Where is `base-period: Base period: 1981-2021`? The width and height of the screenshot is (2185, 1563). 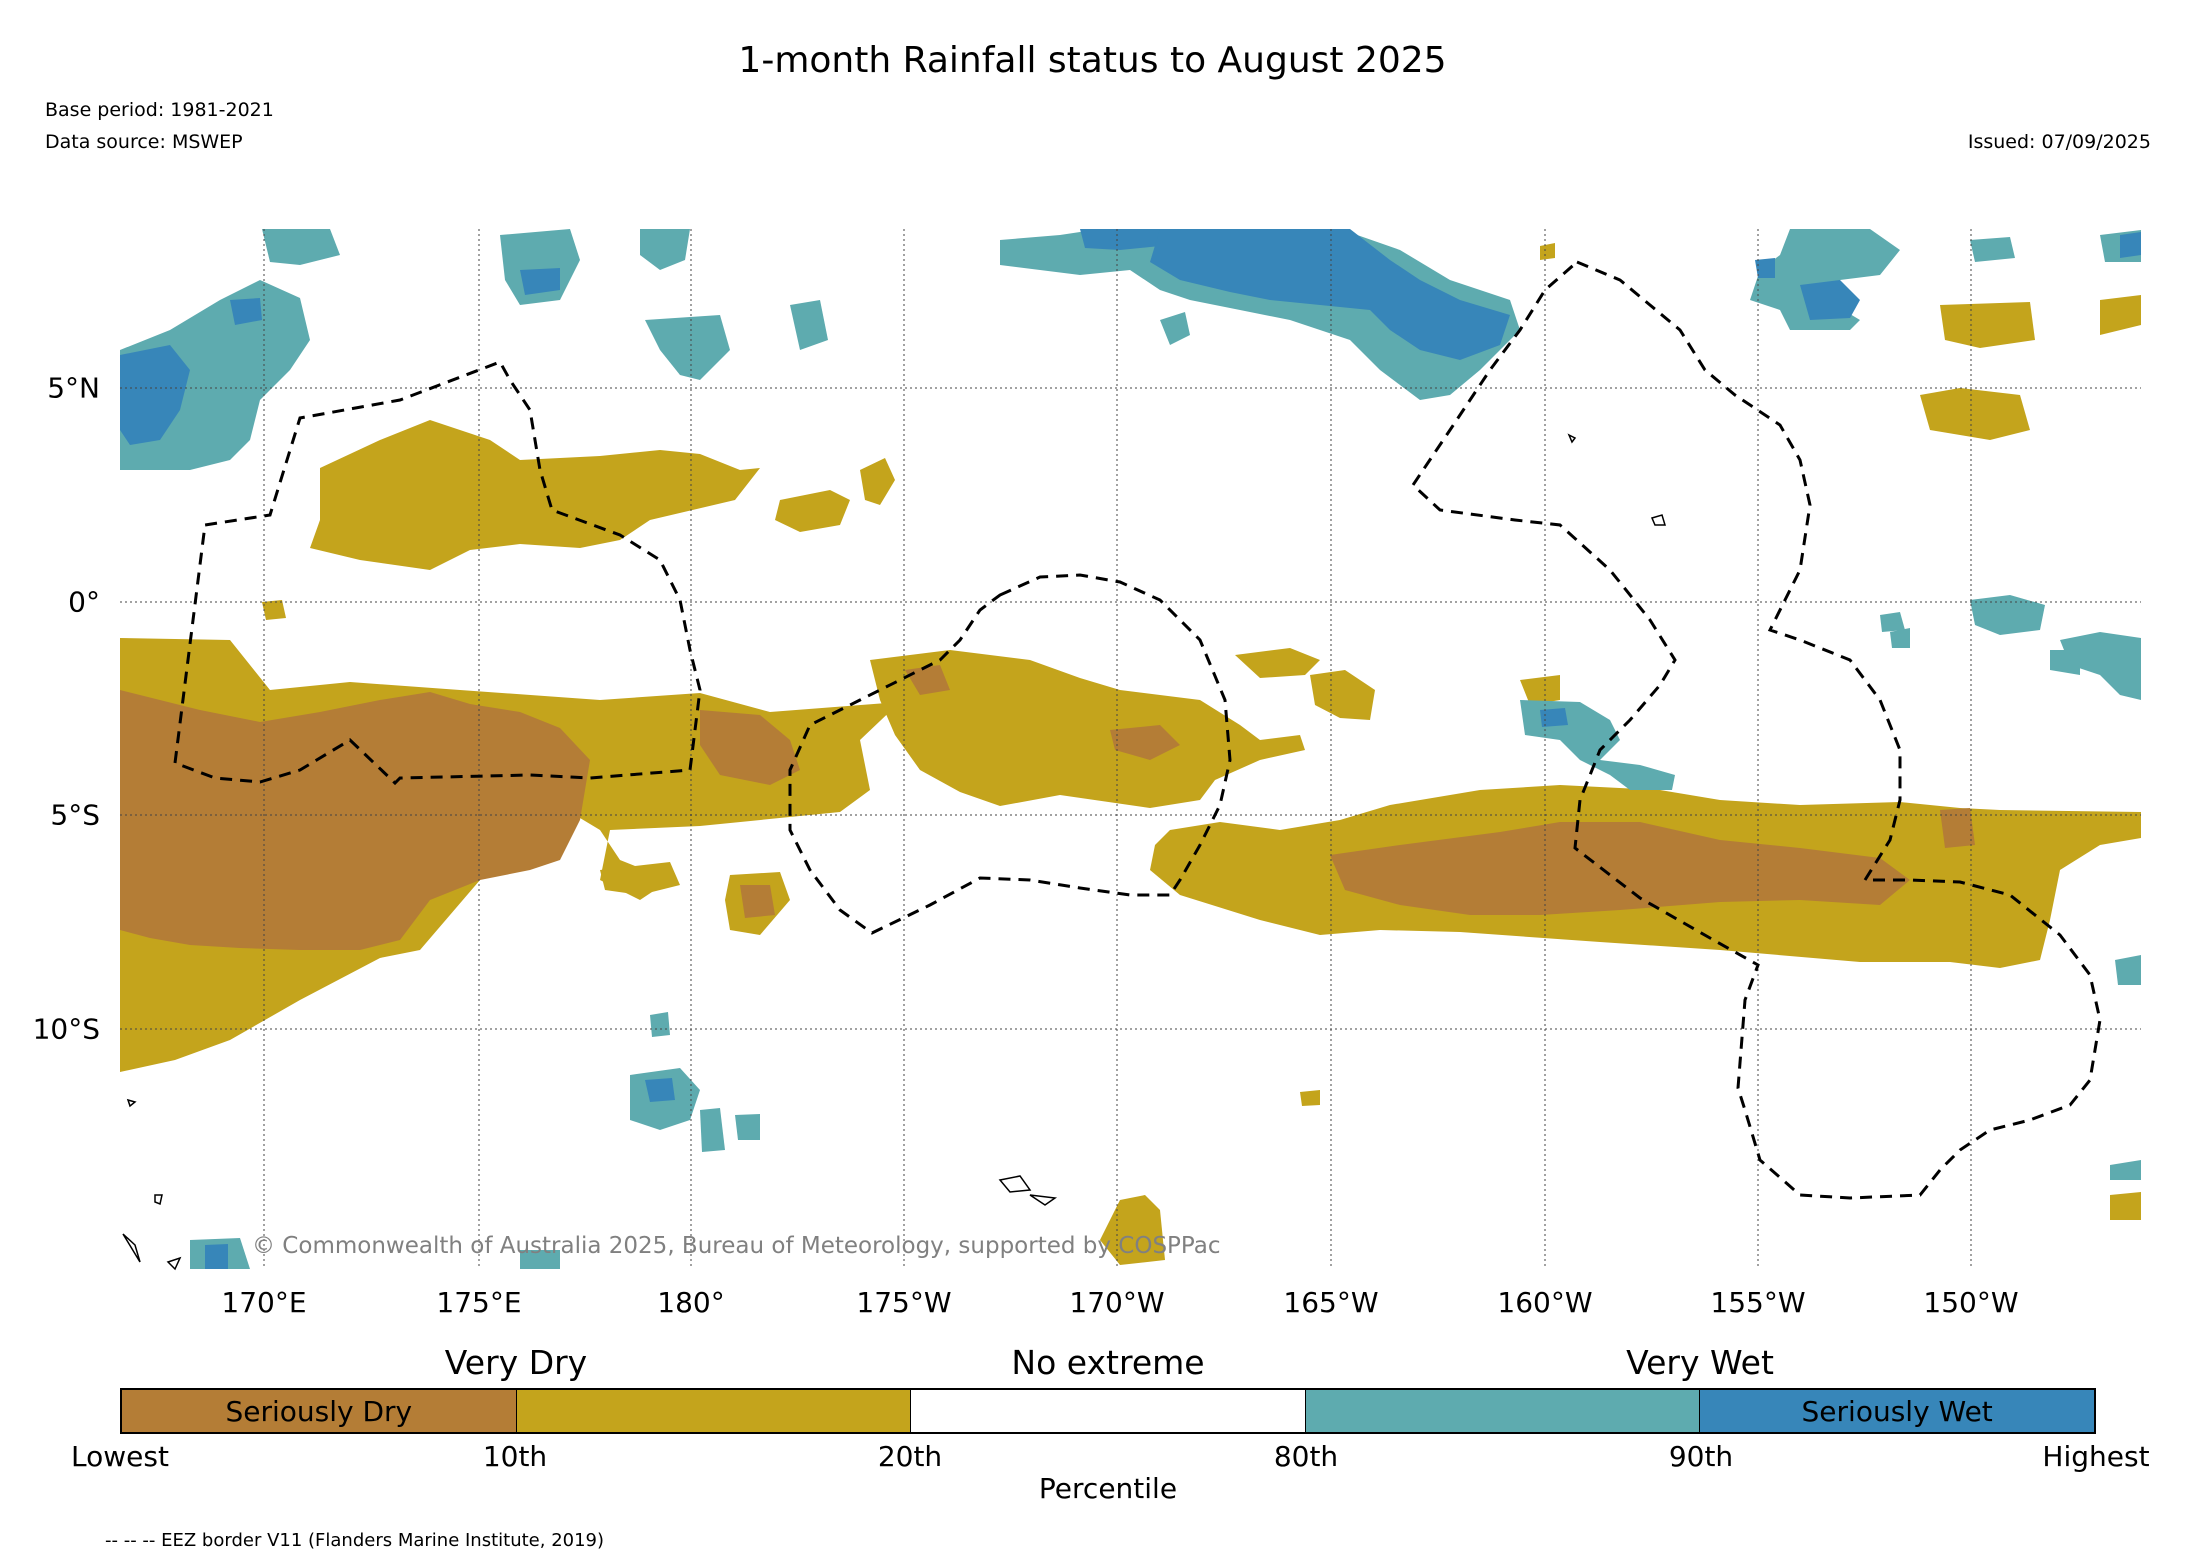 base-period: Base period: 1981-2021 is located at coordinates (159, 110).